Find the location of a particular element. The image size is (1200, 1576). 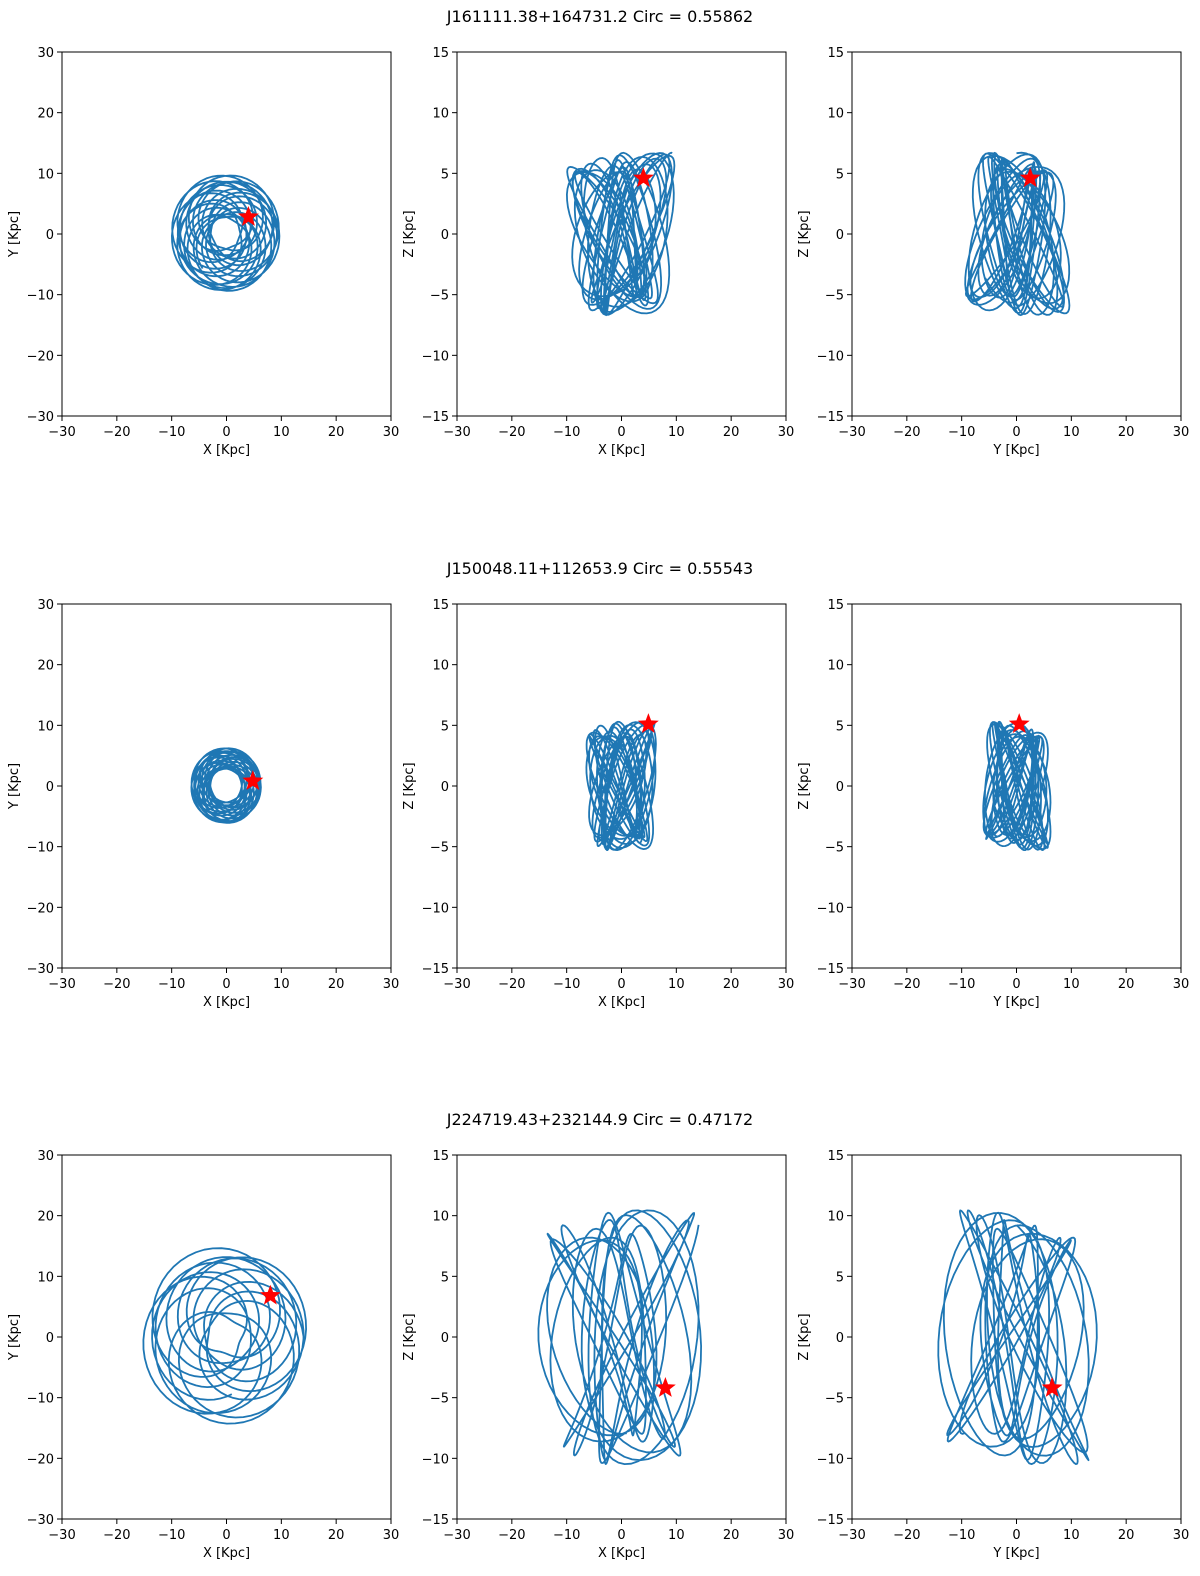

row-title: J150048.11+112653.9 Circ = 0.55543 is located at coordinates (599, 568).